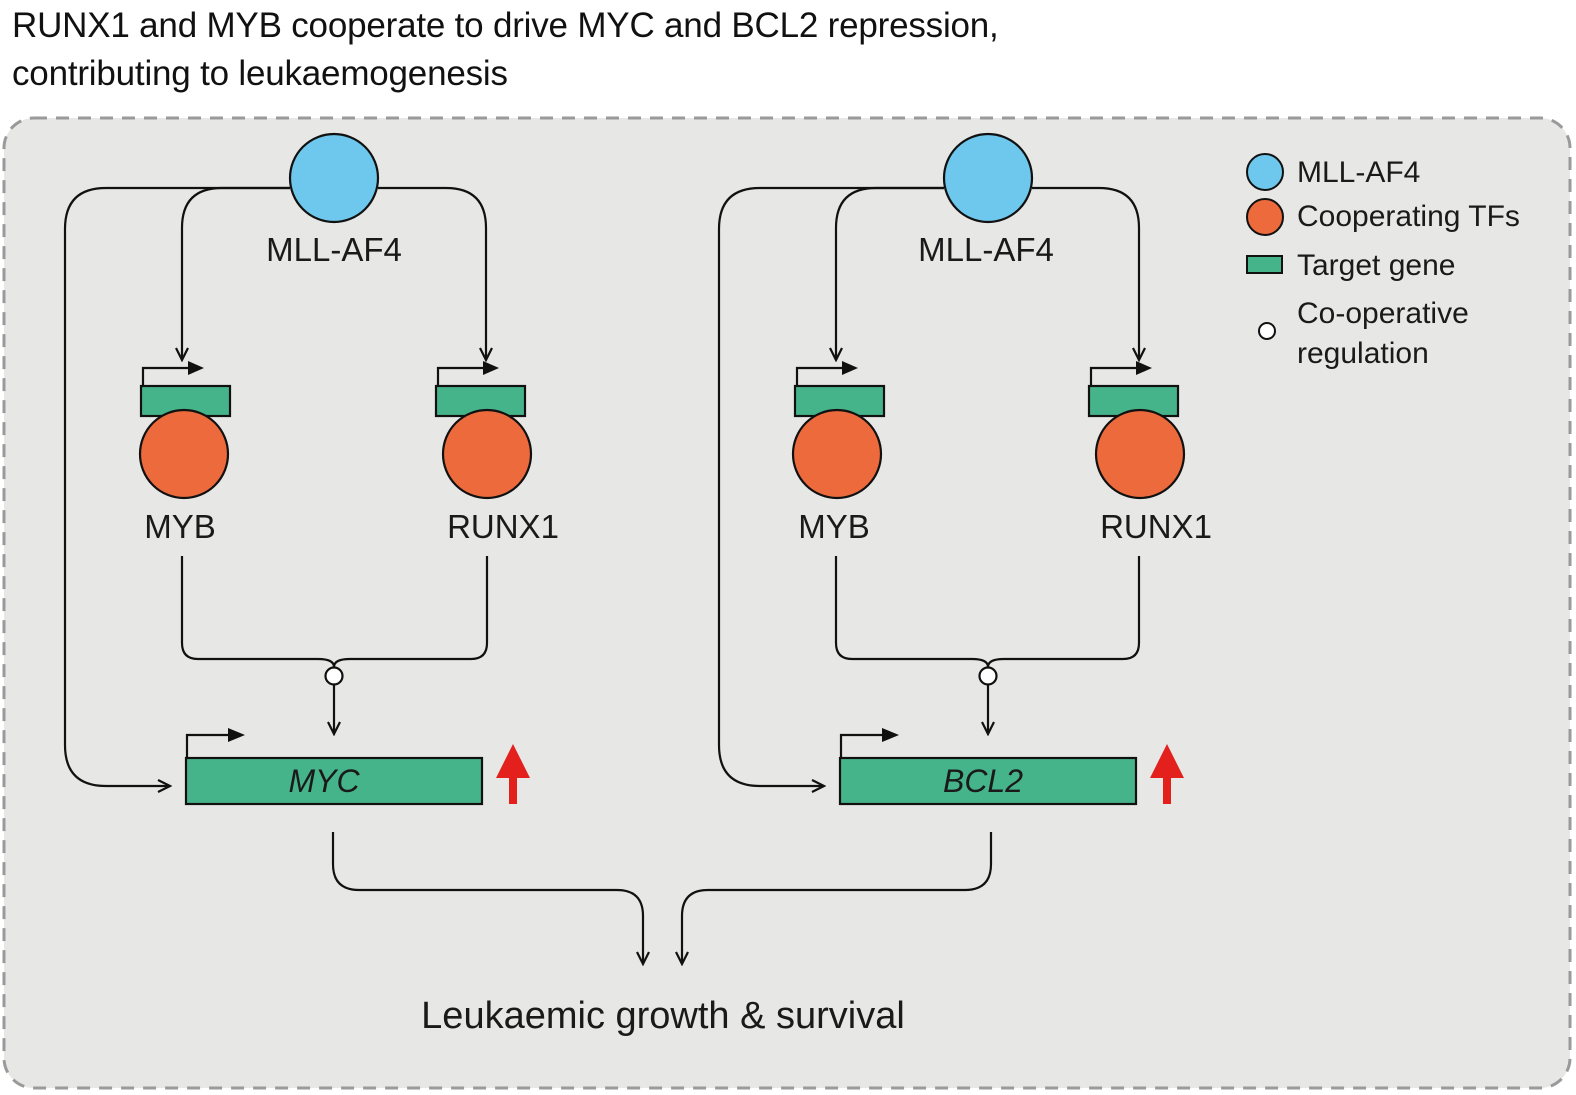  What do you see at coordinates (1383, 313) in the screenshot?
I see `legend-cooperative-label-1: Co-operative` at bounding box center [1383, 313].